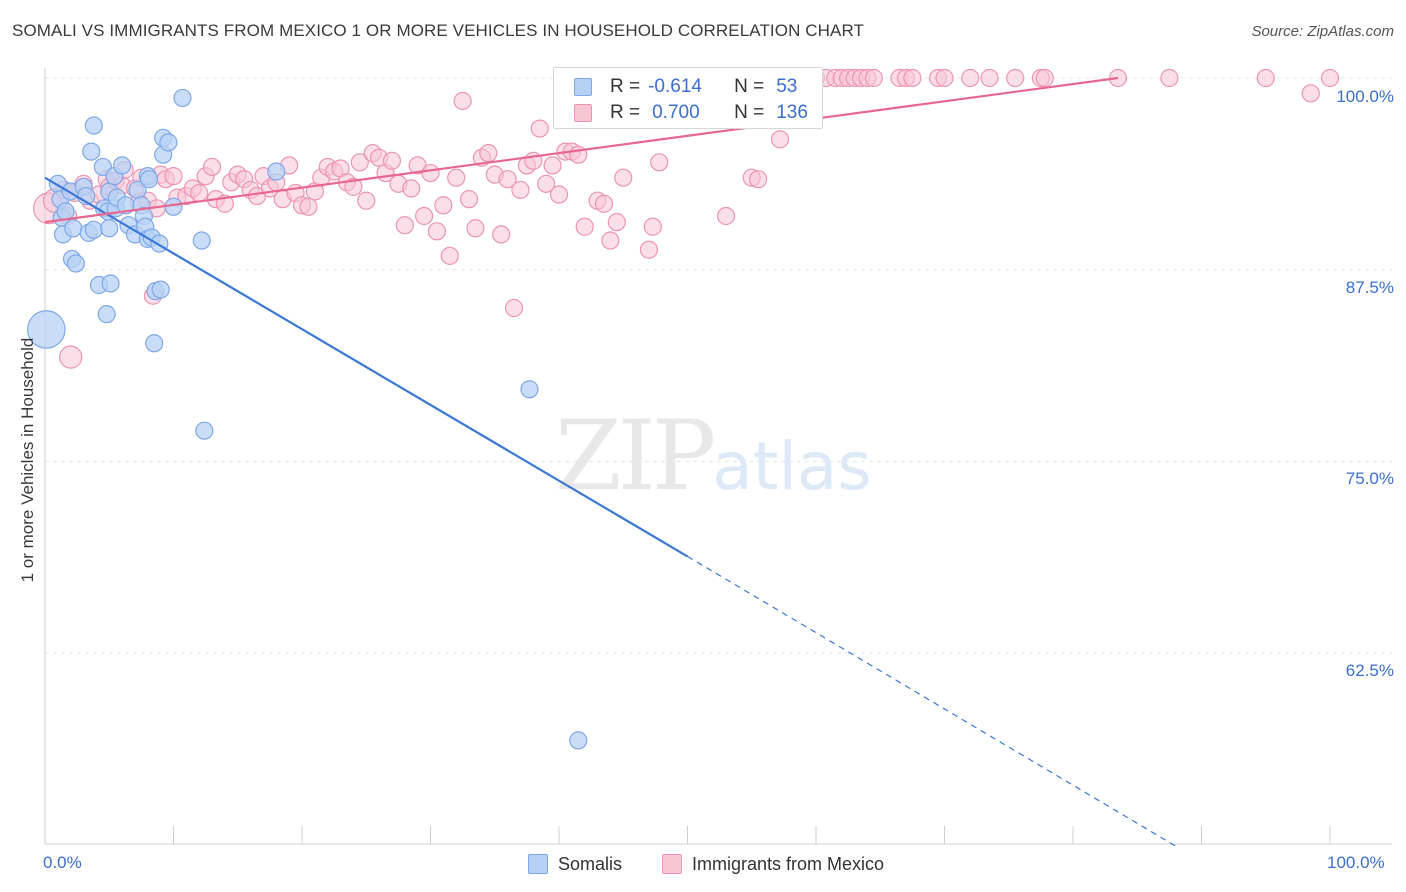 This screenshot has width=1406, height=892. I want to click on x-tick-label-100: 100.0%, so click(1356, 862).